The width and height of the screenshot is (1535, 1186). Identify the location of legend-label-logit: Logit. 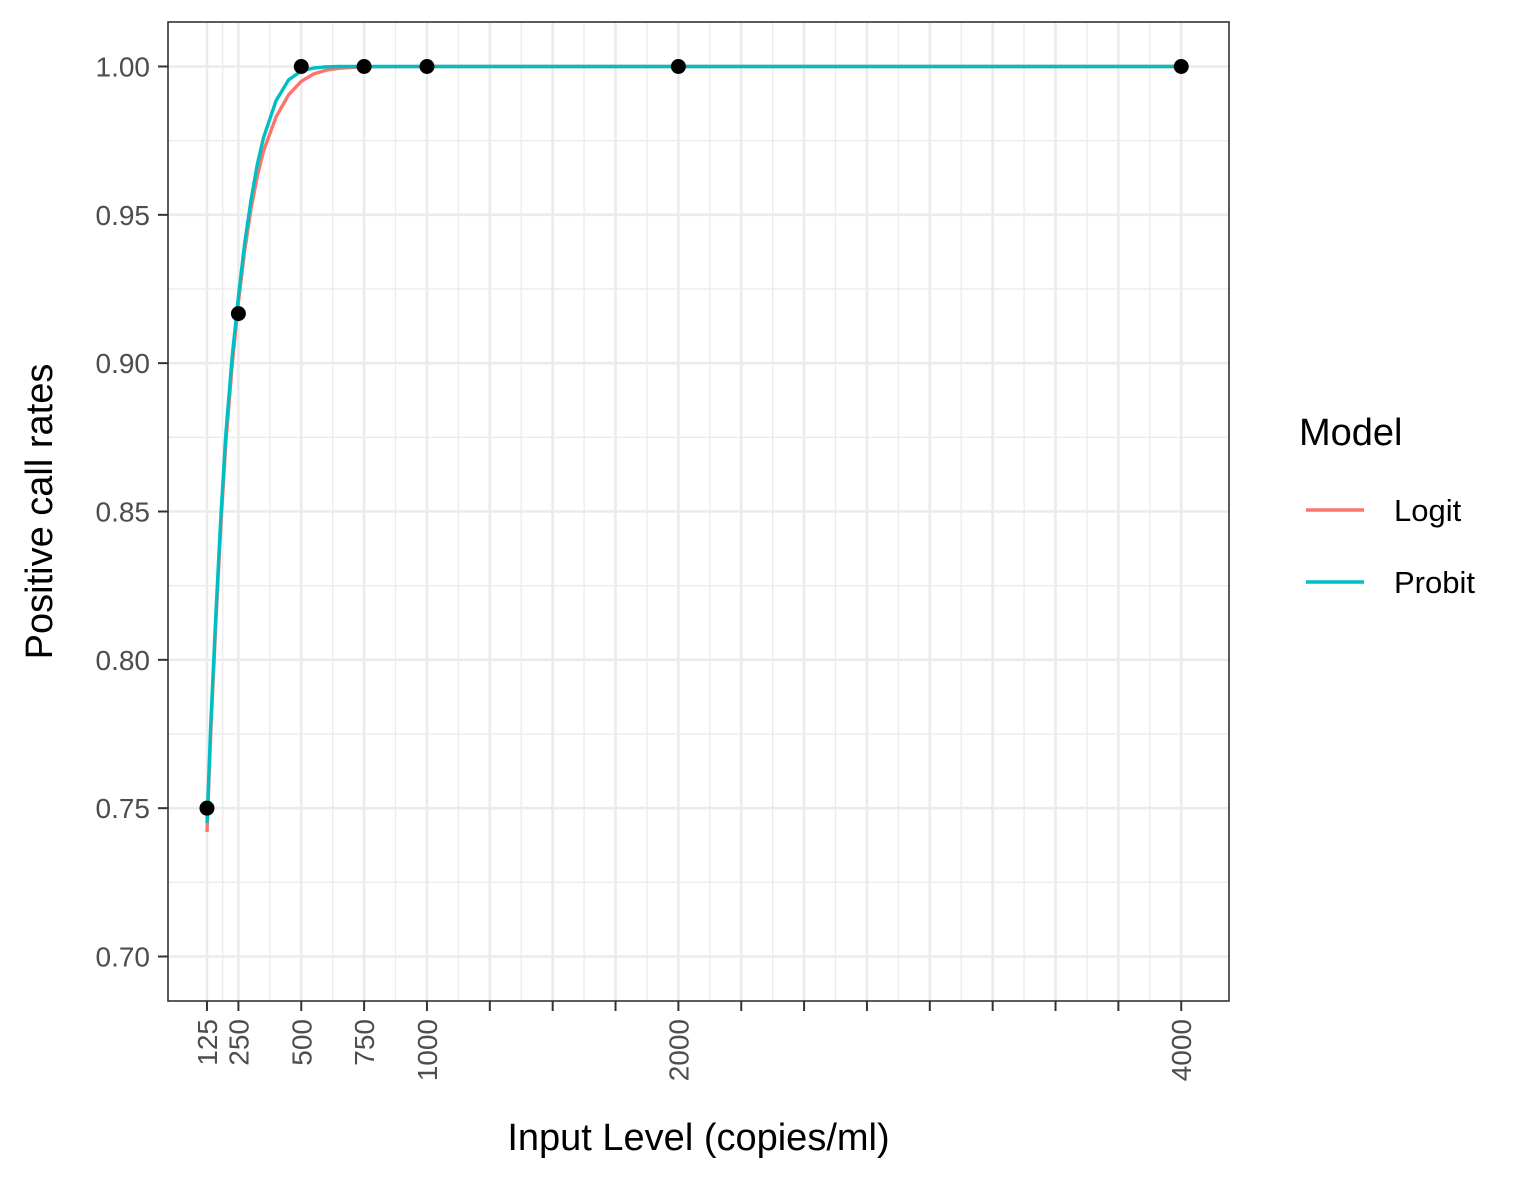
(1428, 510).